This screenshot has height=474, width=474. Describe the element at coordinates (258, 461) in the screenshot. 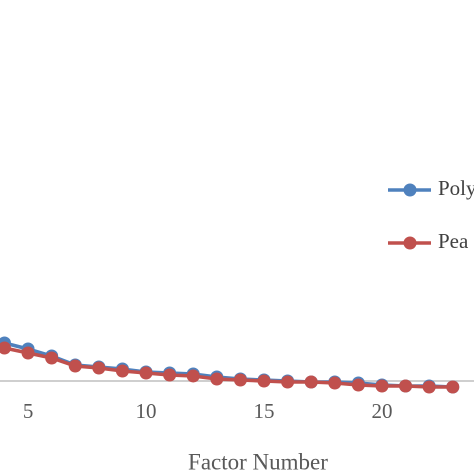

I see `x-axis-title: Factor Number` at that location.